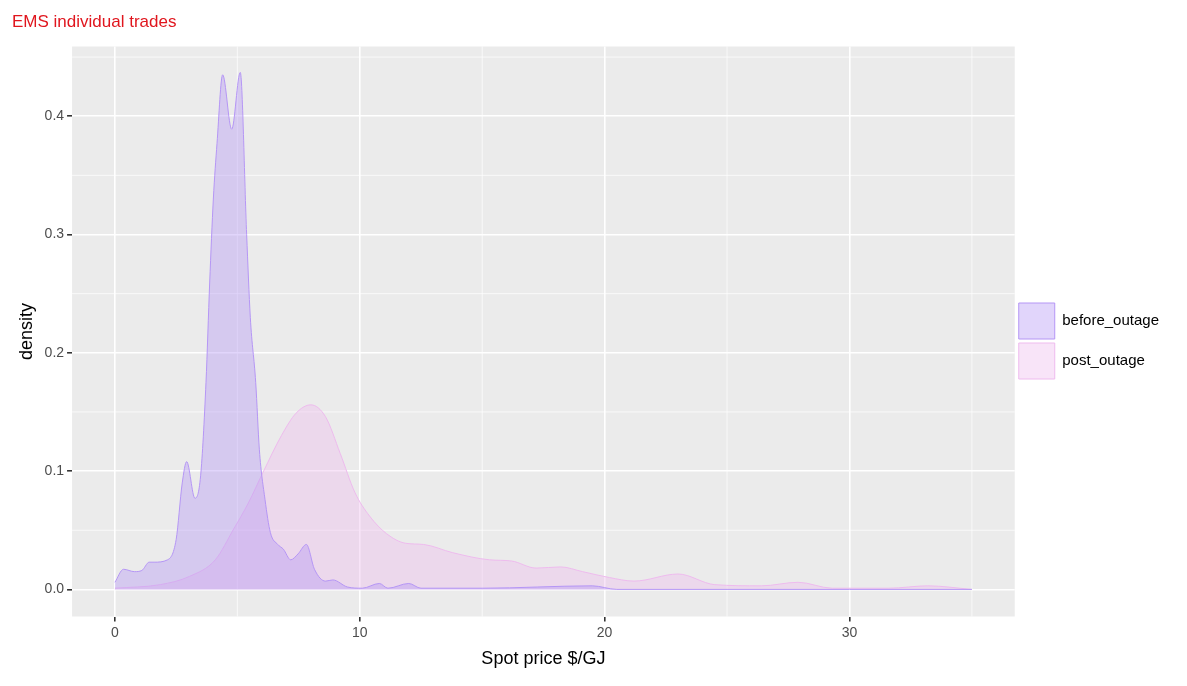 This screenshot has width=1187, height=686. I want to click on y-axis-title: density, so click(25, 331).